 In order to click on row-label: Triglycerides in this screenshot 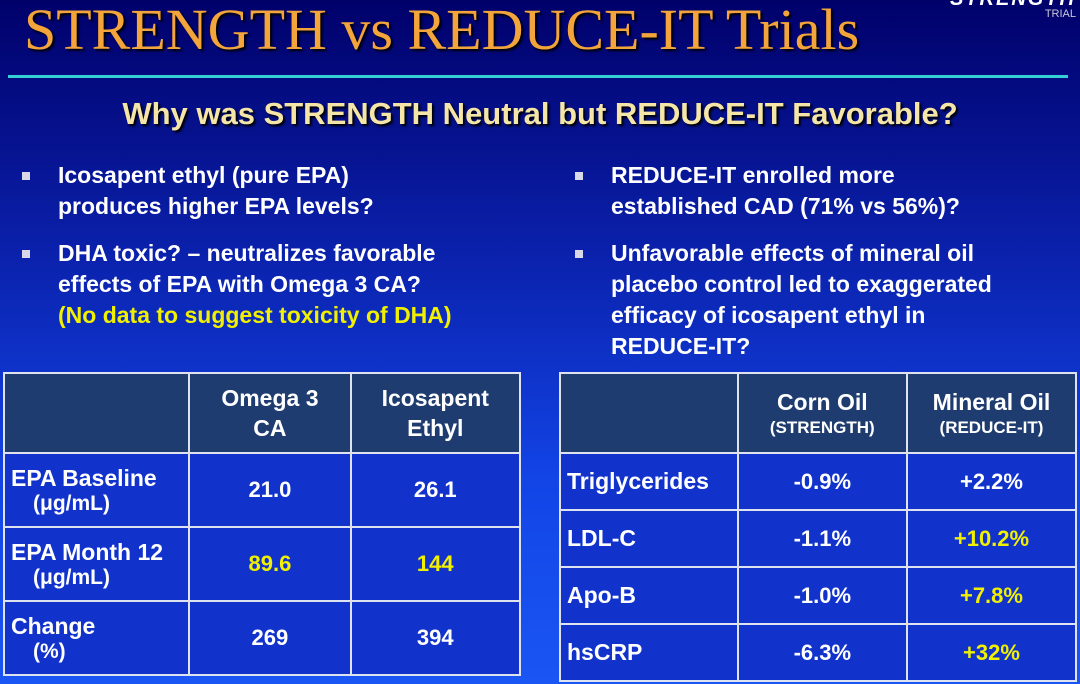, I will do `click(649, 481)`.